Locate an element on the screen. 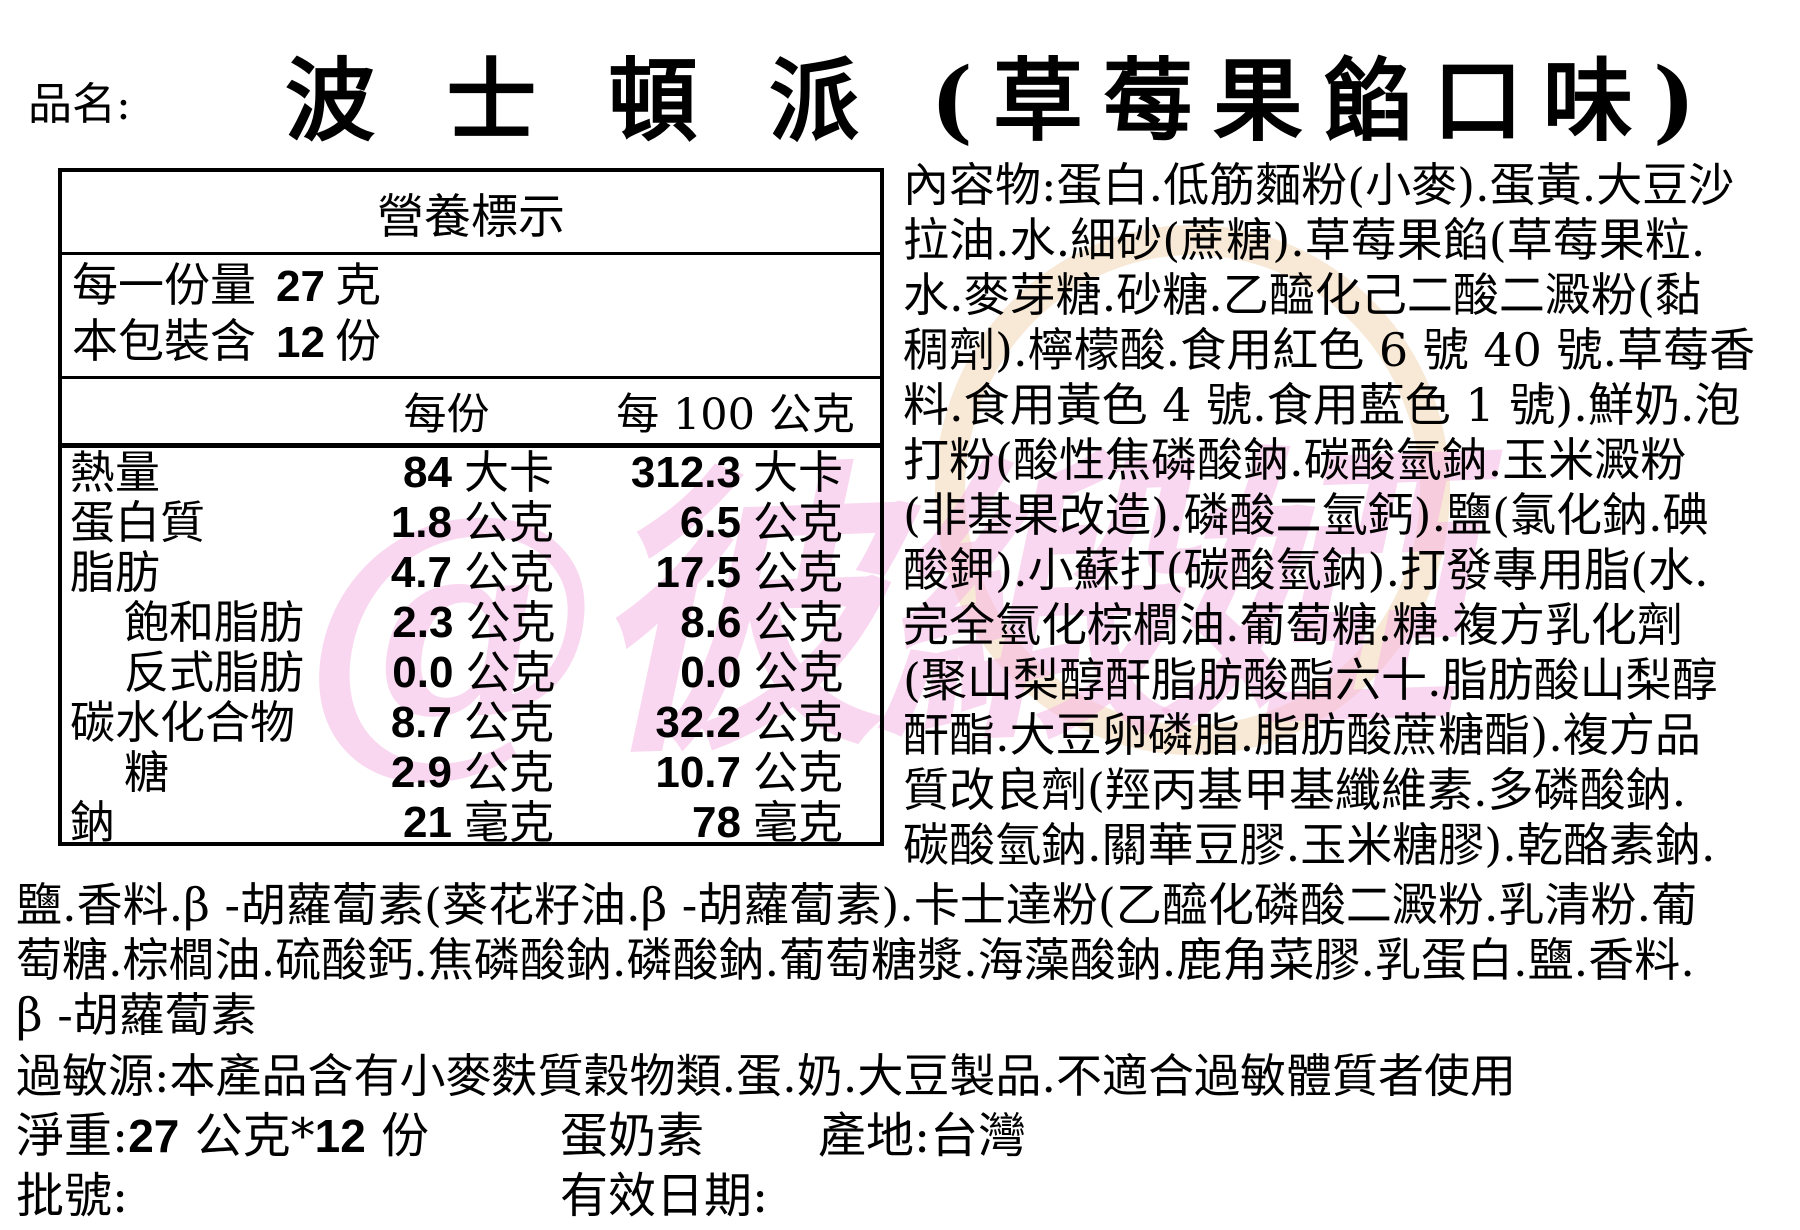 The image size is (1800, 1230). serving-info: 每一份量 27 克 本包裝含 12 份 is located at coordinates (471, 317).